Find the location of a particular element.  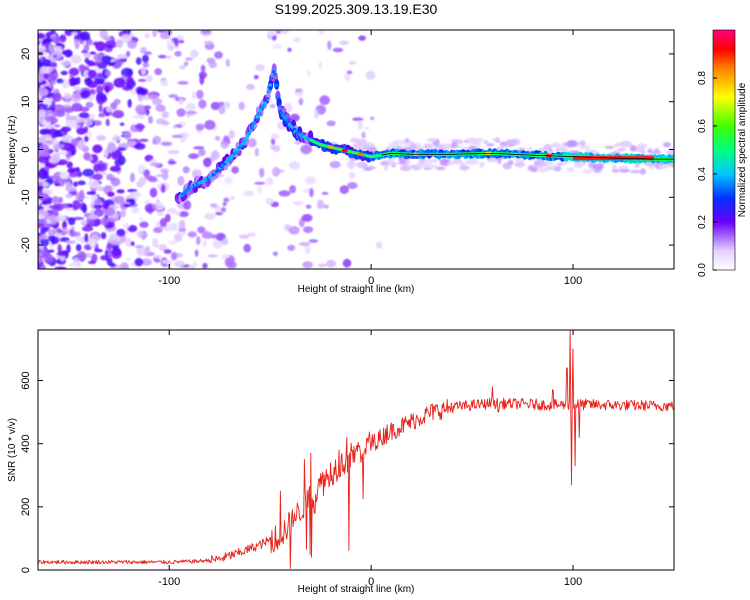

spectrogram-xtick-label-0: -100 is located at coordinates (169, 281).